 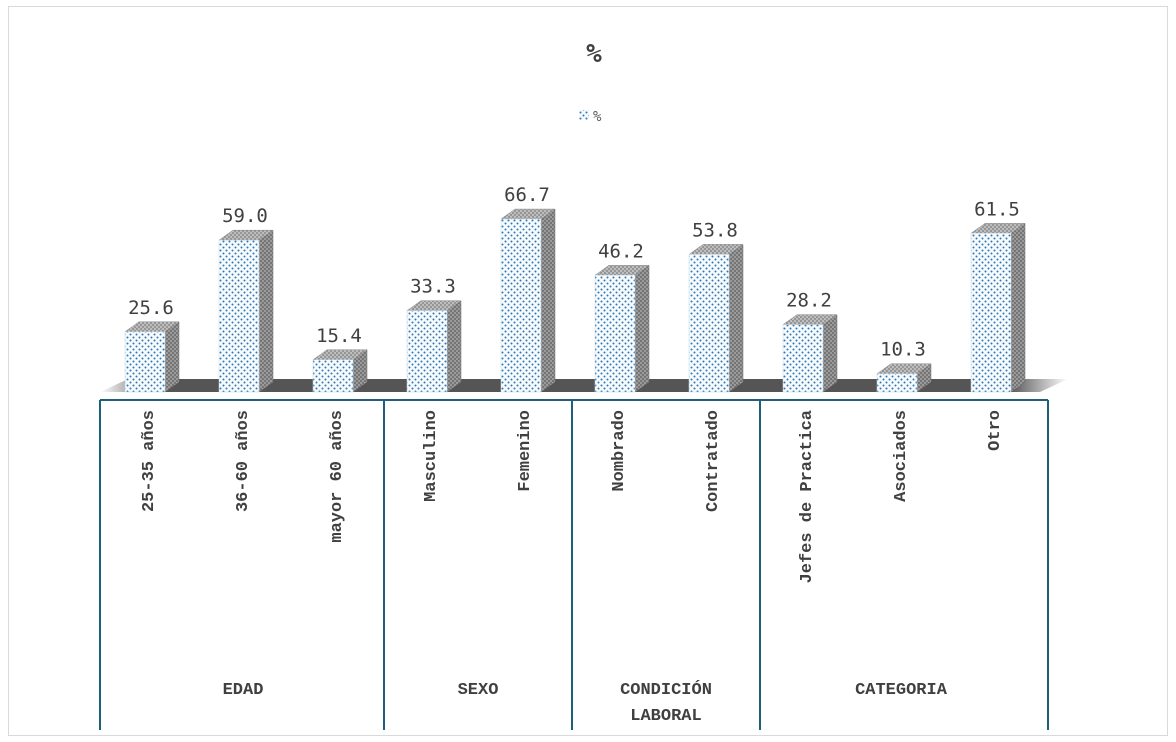 I want to click on category-label: Nombrado, so click(x=619, y=451).